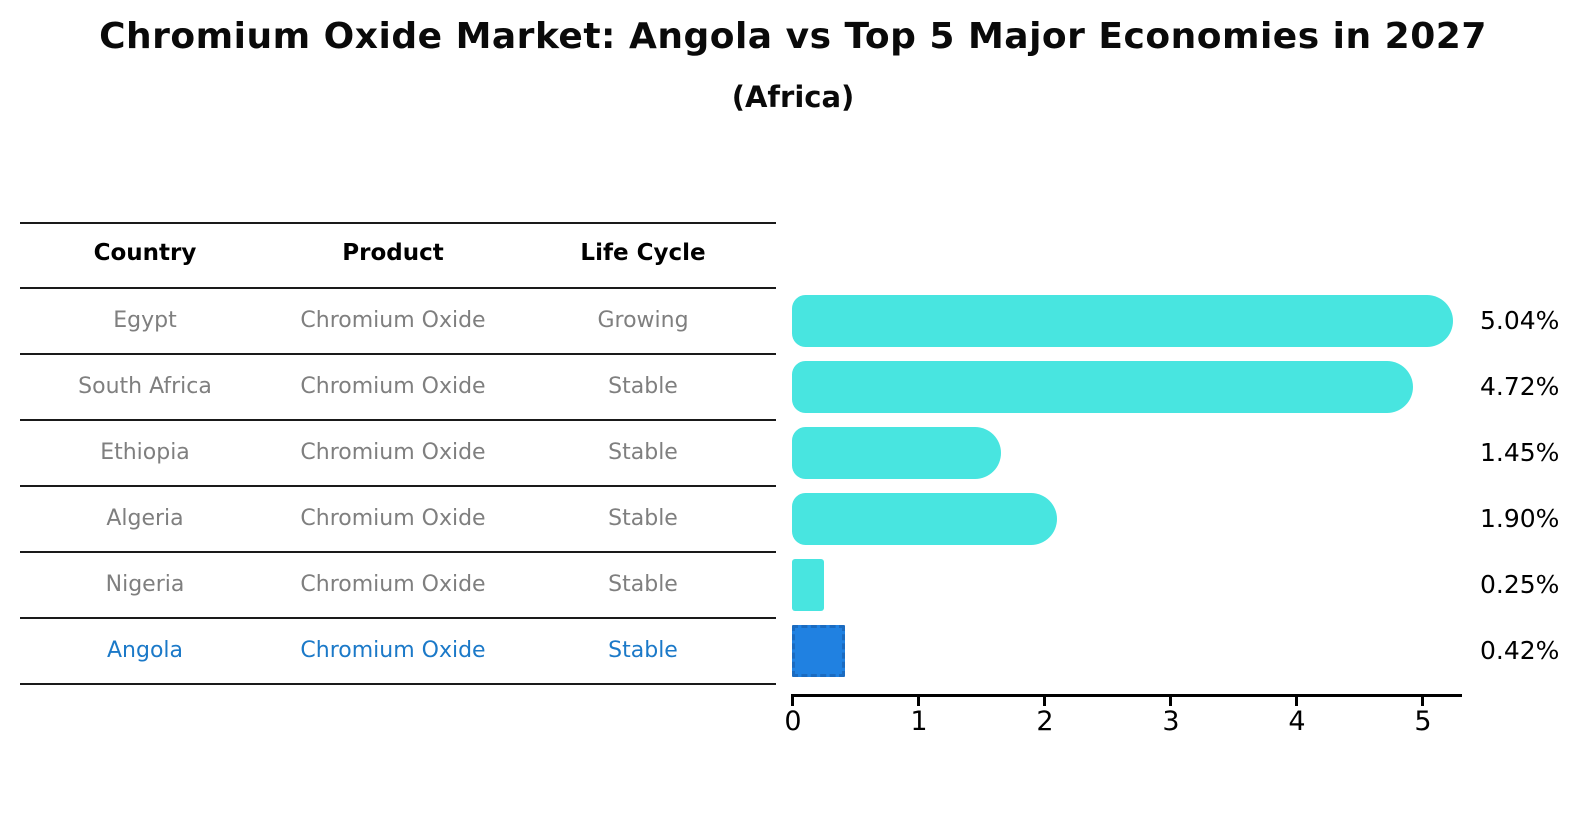 The height and width of the screenshot is (823, 1586). Describe the element at coordinates (393, 253) in the screenshot. I see `table-header-product: Product` at that location.